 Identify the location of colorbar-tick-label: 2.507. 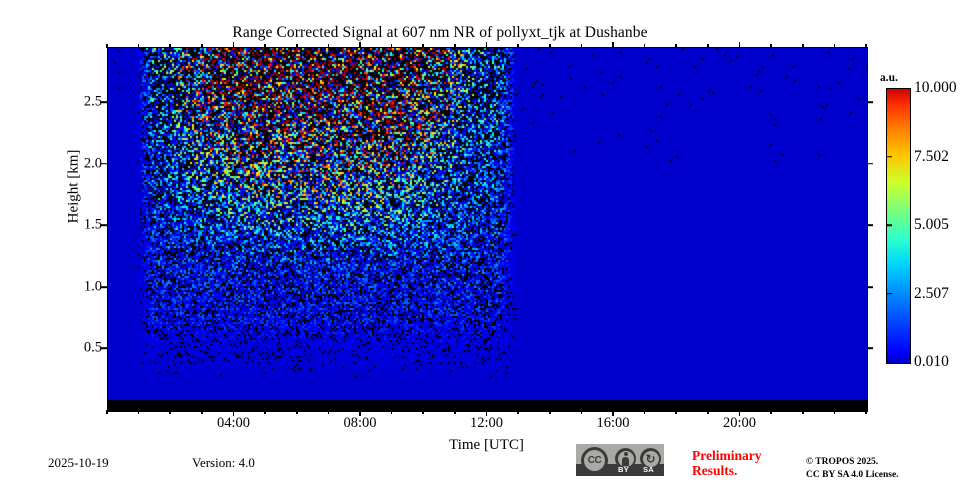
(931, 293).